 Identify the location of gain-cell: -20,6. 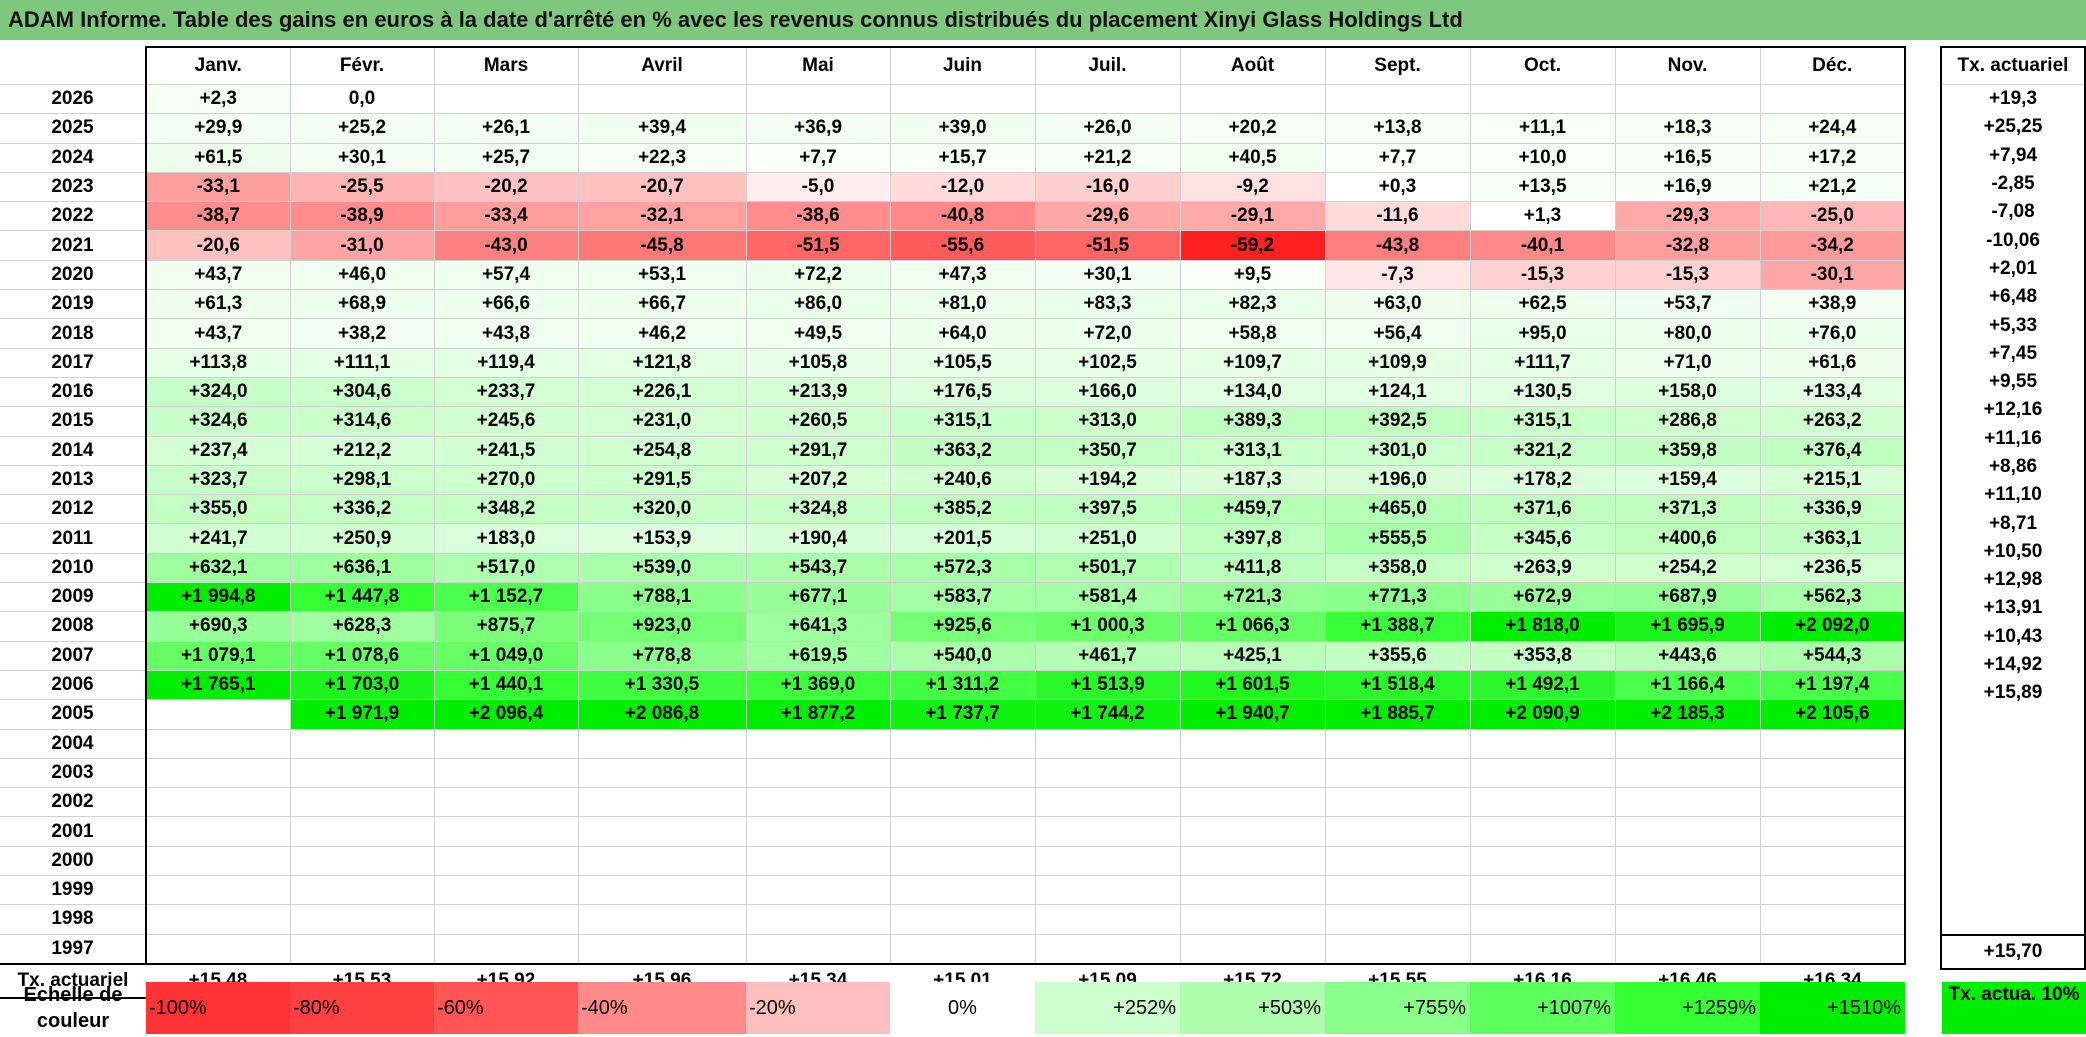
(218, 245).